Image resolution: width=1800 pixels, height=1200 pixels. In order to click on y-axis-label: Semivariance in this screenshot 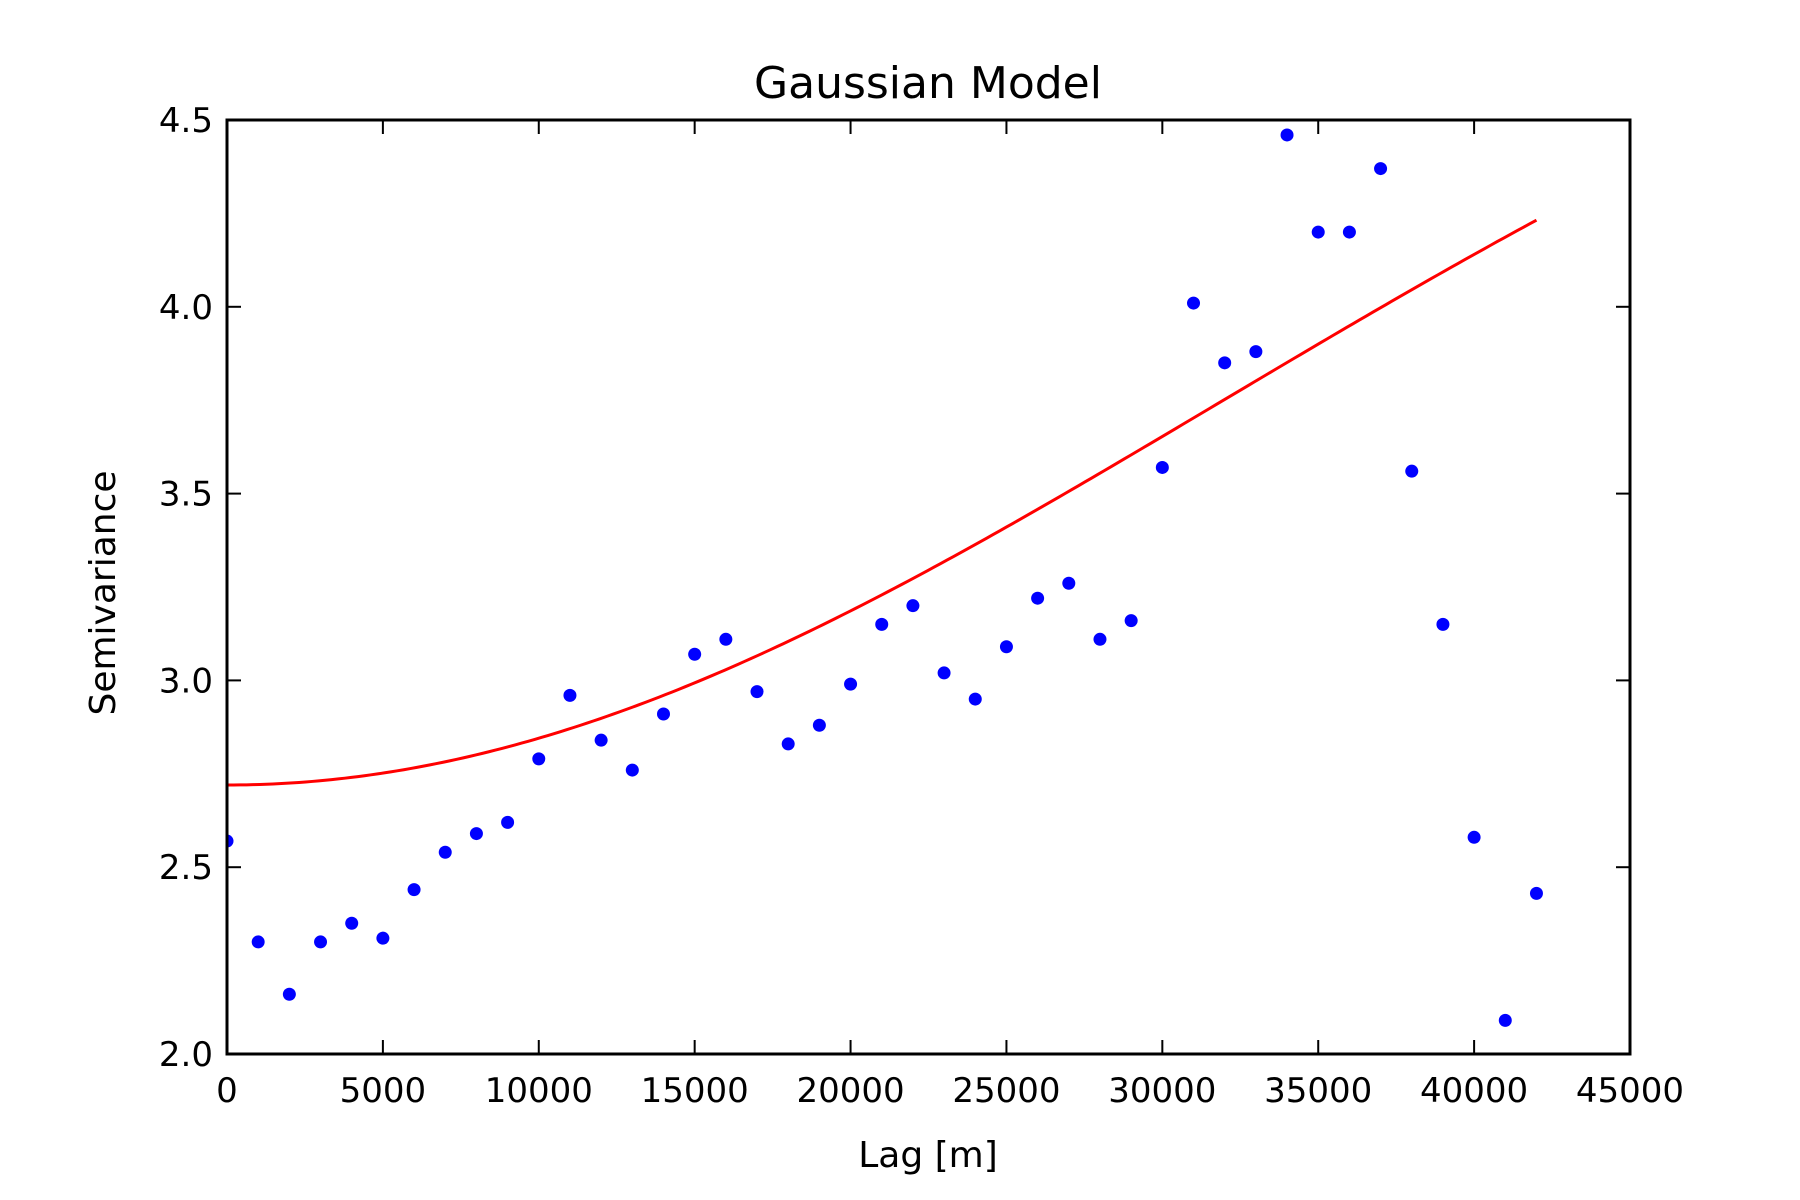, I will do `click(103, 592)`.